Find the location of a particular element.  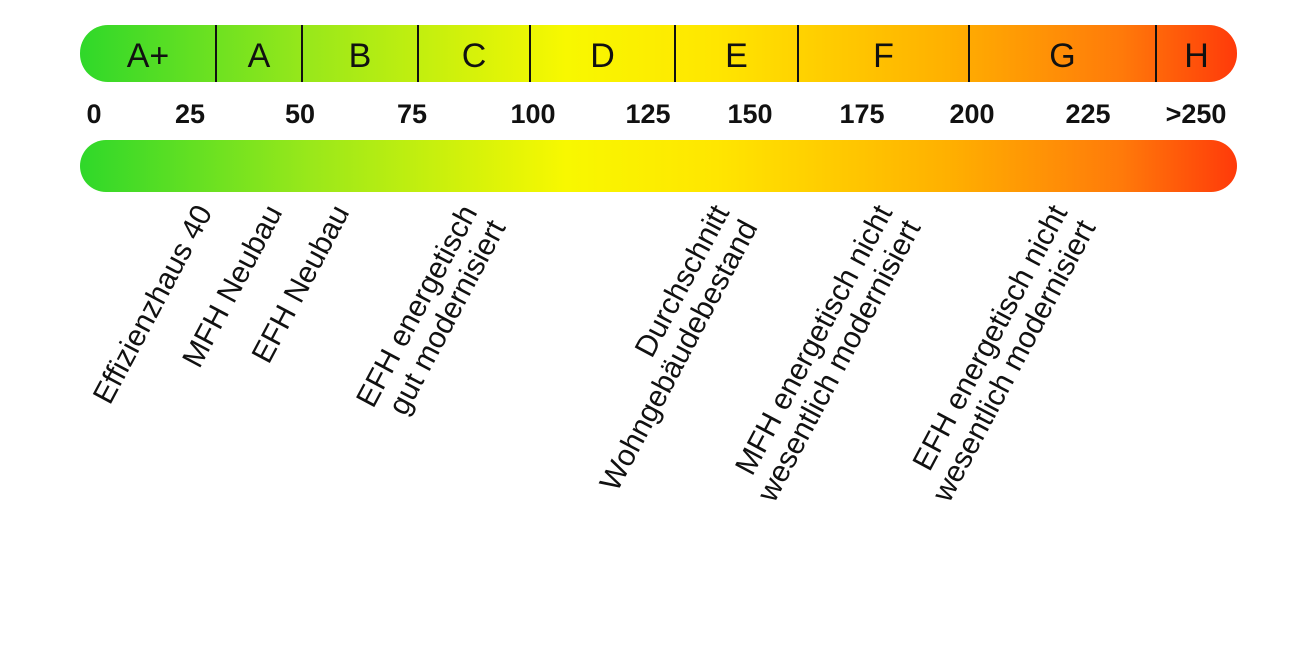

class-label: E is located at coordinates (736, 56).